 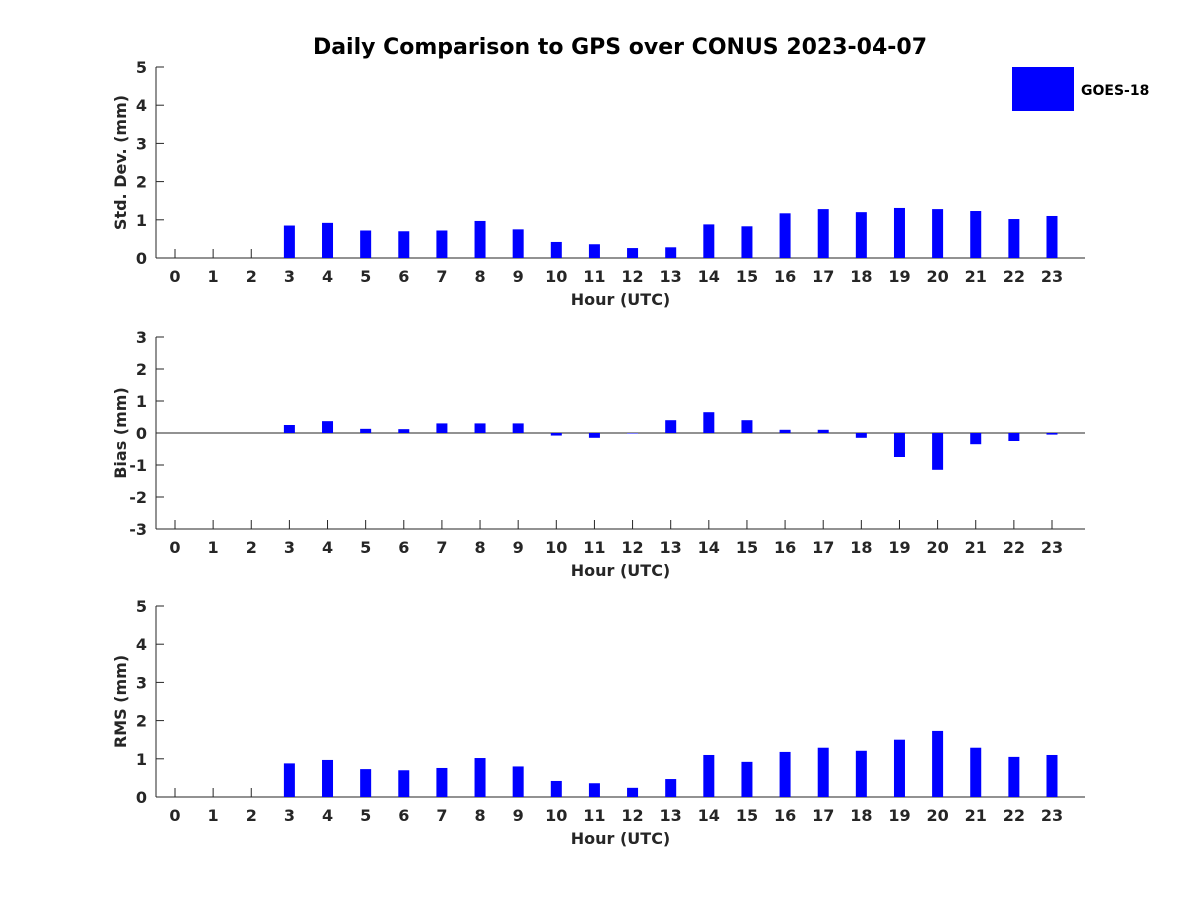 What do you see at coordinates (632, 815) in the screenshot?
I see `x-tick-label: 12` at bounding box center [632, 815].